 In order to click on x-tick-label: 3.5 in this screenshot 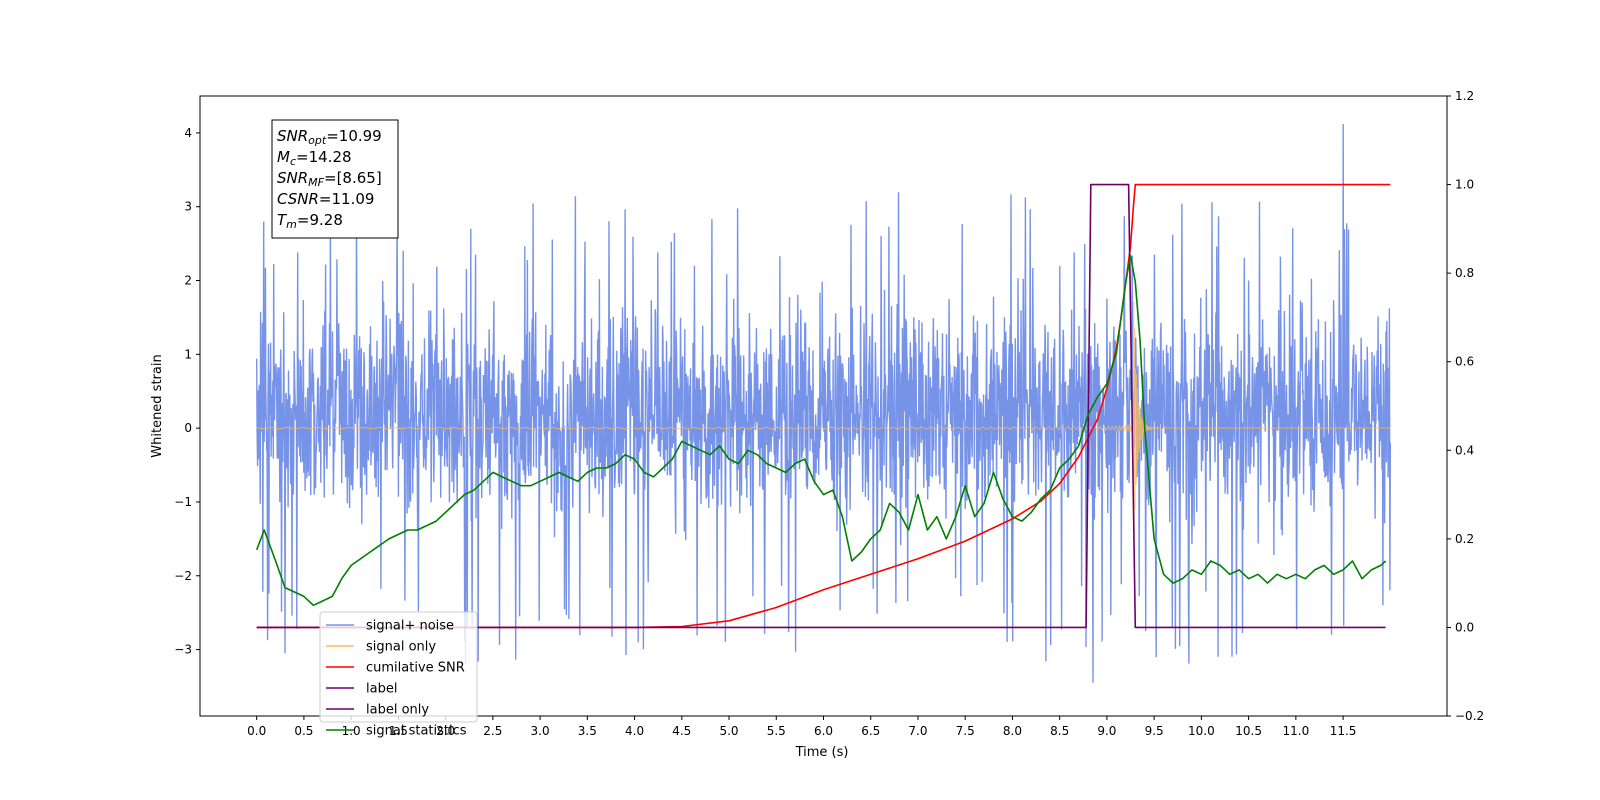, I will do `click(587, 731)`.